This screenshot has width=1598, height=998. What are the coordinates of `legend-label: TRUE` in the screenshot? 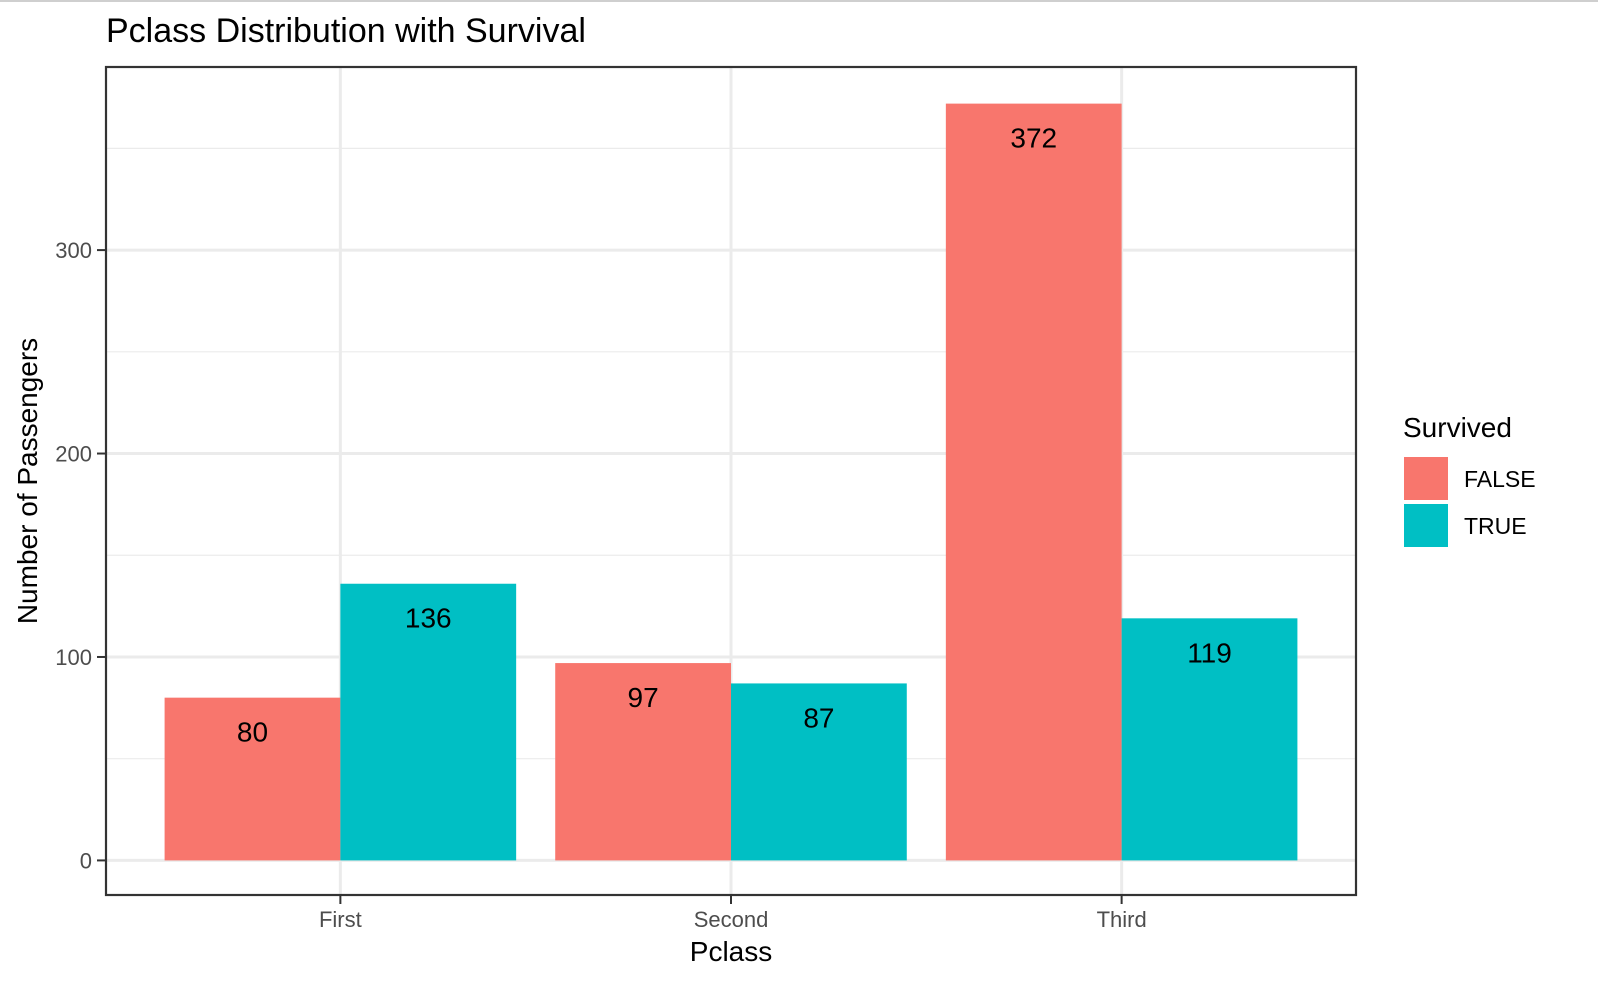 It's located at (1495, 526).